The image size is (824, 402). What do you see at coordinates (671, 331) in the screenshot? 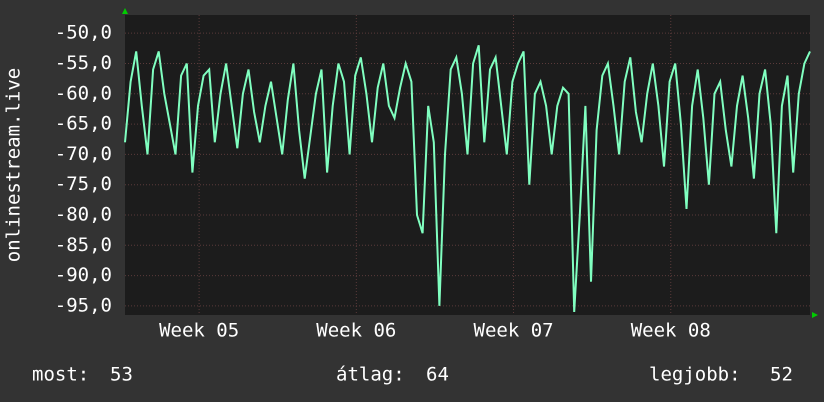
I see `x-tick-label: Week 08` at bounding box center [671, 331].